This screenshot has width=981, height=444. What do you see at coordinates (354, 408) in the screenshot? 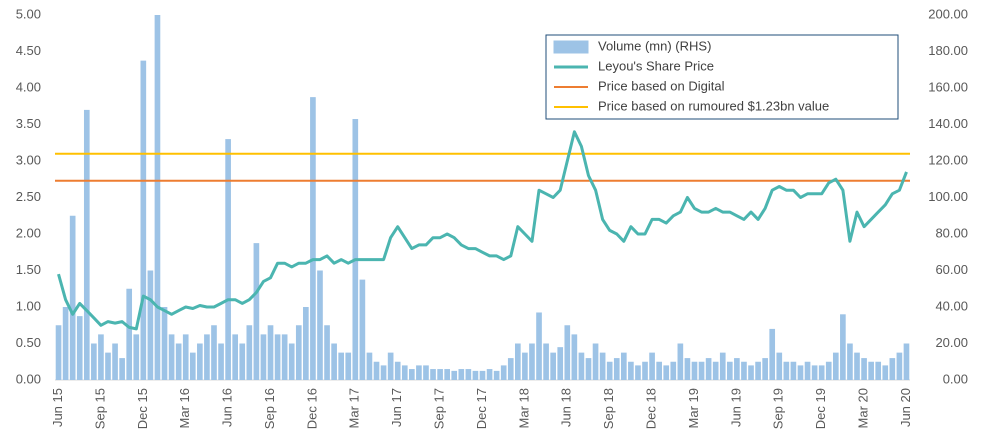
I see `x-tick-label: Mar 17` at bounding box center [354, 408].